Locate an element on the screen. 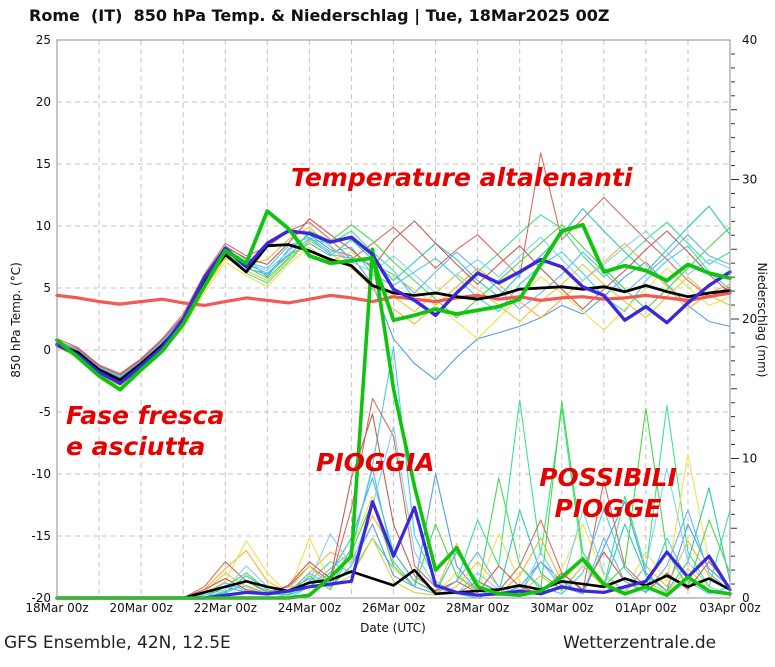 The height and width of the screenshot is (667, 775). y-right-tick-label: 30 is located at coordinates (749, 180).